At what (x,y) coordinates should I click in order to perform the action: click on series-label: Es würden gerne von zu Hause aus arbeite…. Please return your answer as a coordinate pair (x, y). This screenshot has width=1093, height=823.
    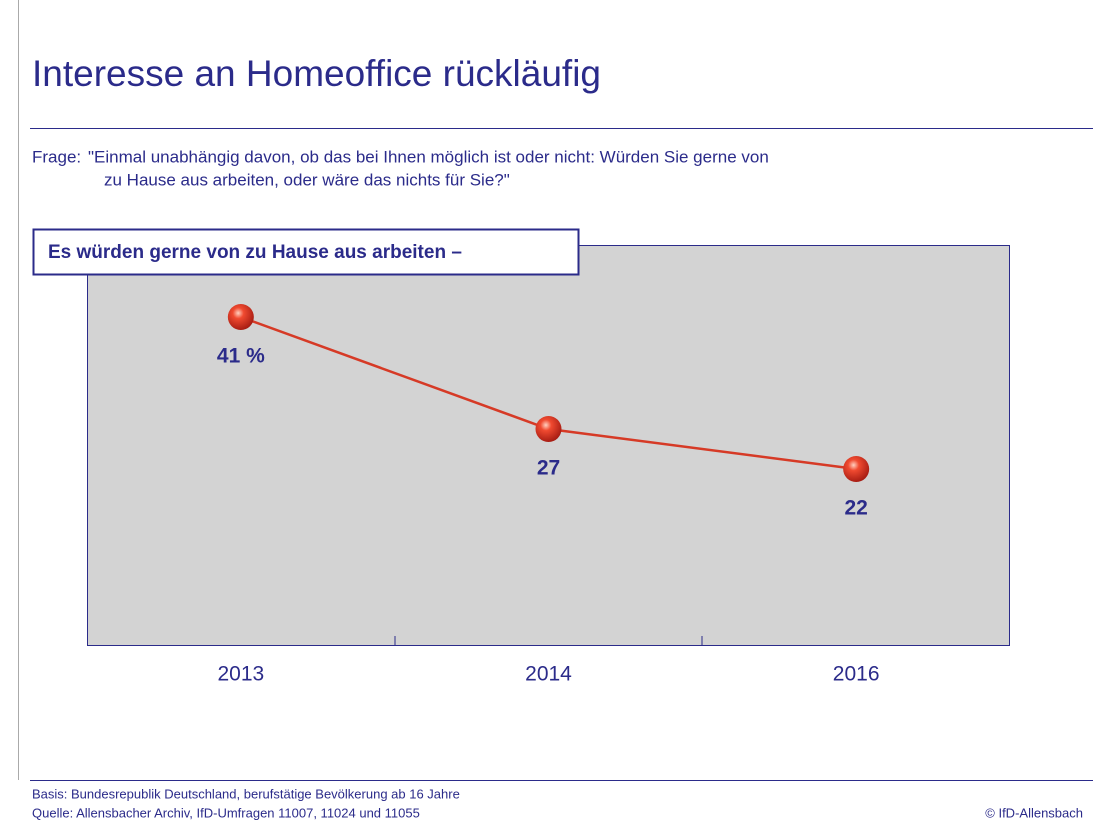
    Looking at the image, I should click on (255, 252).